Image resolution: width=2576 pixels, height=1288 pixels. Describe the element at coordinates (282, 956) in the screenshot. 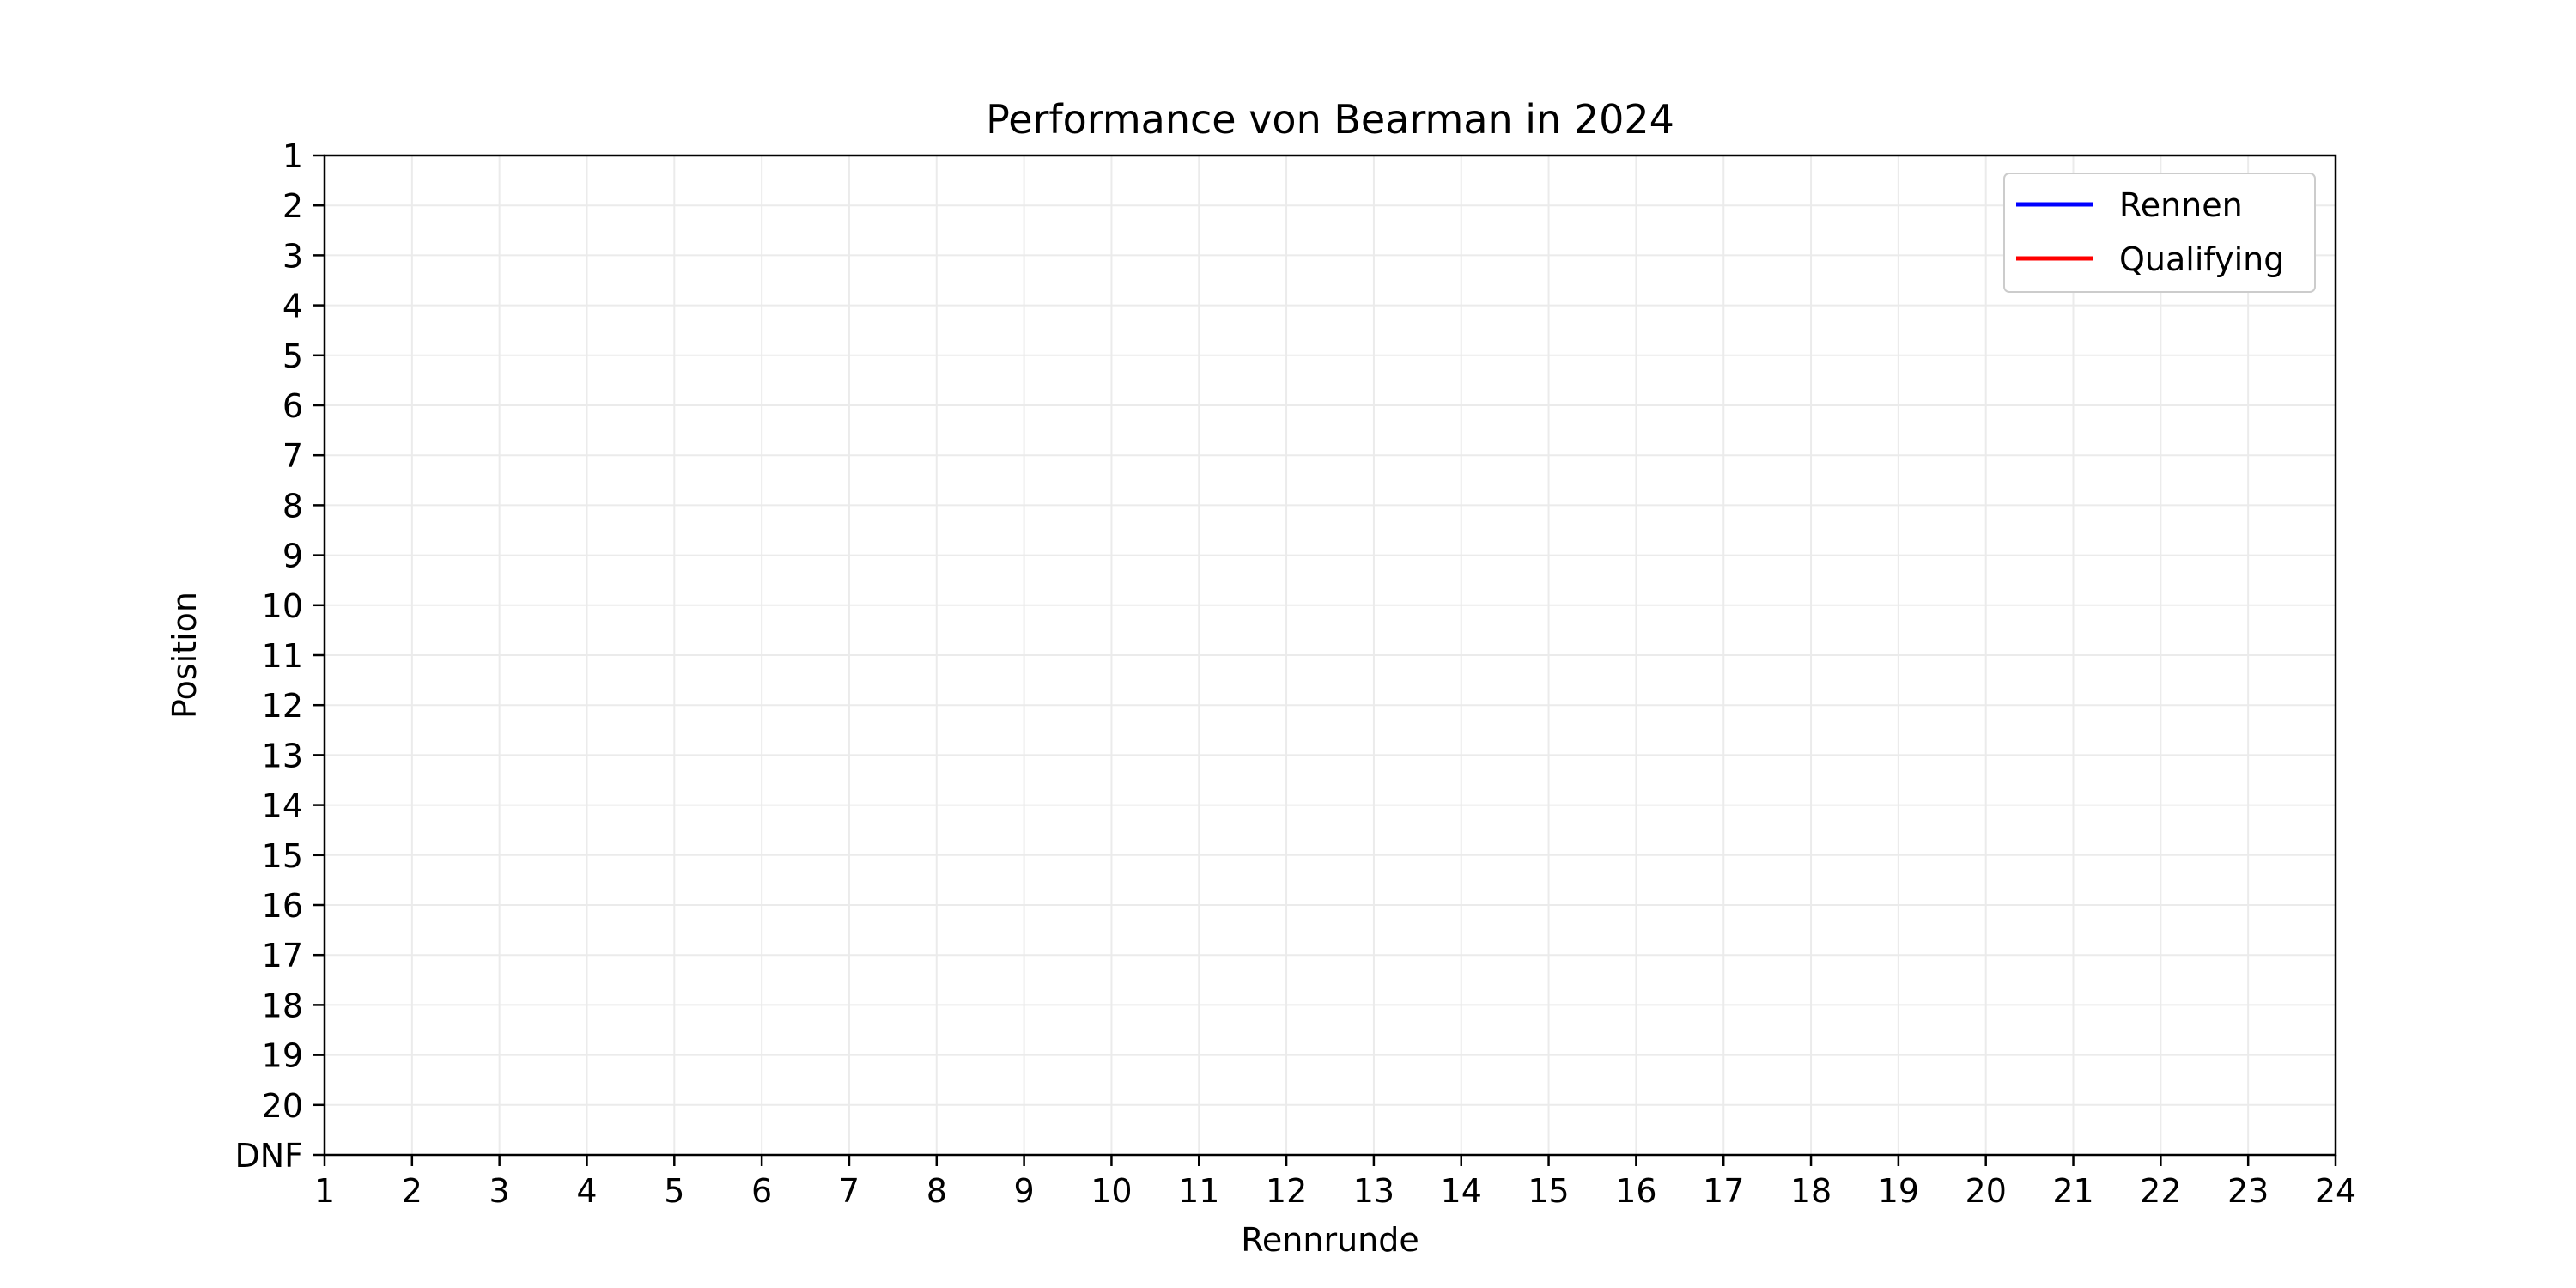

I see `y-tick-label: 17` at that location.